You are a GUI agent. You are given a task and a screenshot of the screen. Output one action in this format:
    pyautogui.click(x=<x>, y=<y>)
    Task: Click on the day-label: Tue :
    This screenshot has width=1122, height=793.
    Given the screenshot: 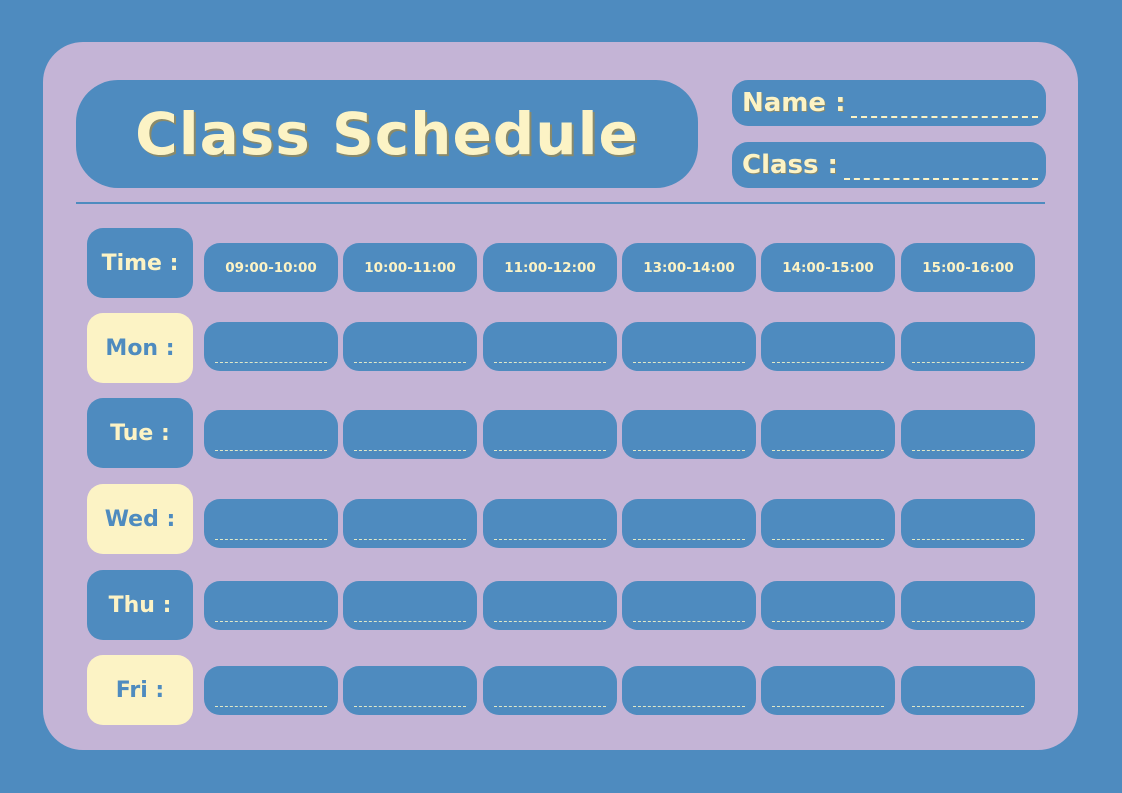 What is the action you would take?
    pyautogui.click(x=140, y=433)
    